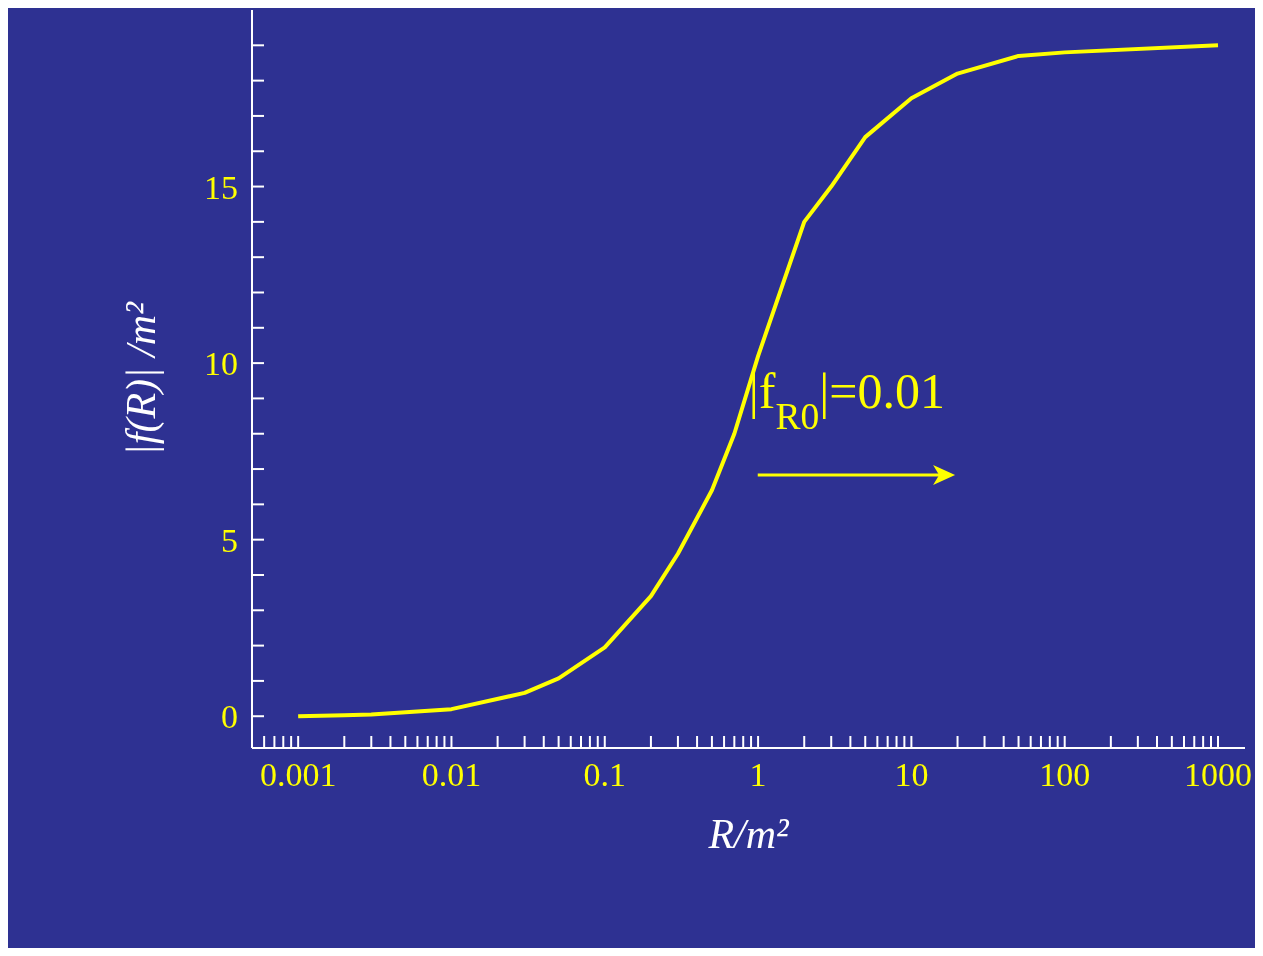  Describe the element at coordinates (911, 775) in the screenshot. I see `x-tick-label: 10` at that location.